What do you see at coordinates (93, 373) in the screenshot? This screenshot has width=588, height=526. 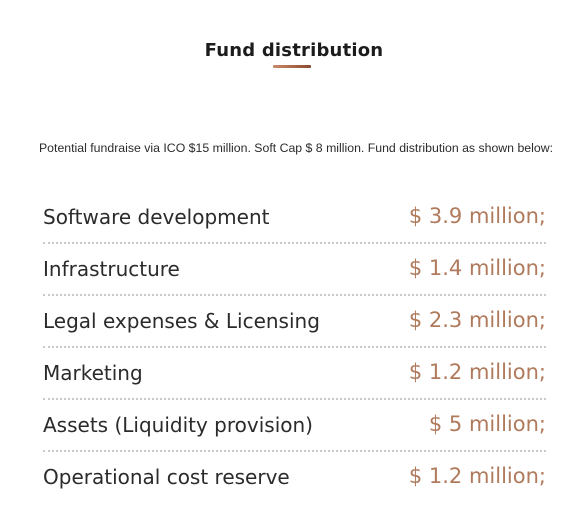 I see `item-label: Marketing` at bounding box center [93, 373].